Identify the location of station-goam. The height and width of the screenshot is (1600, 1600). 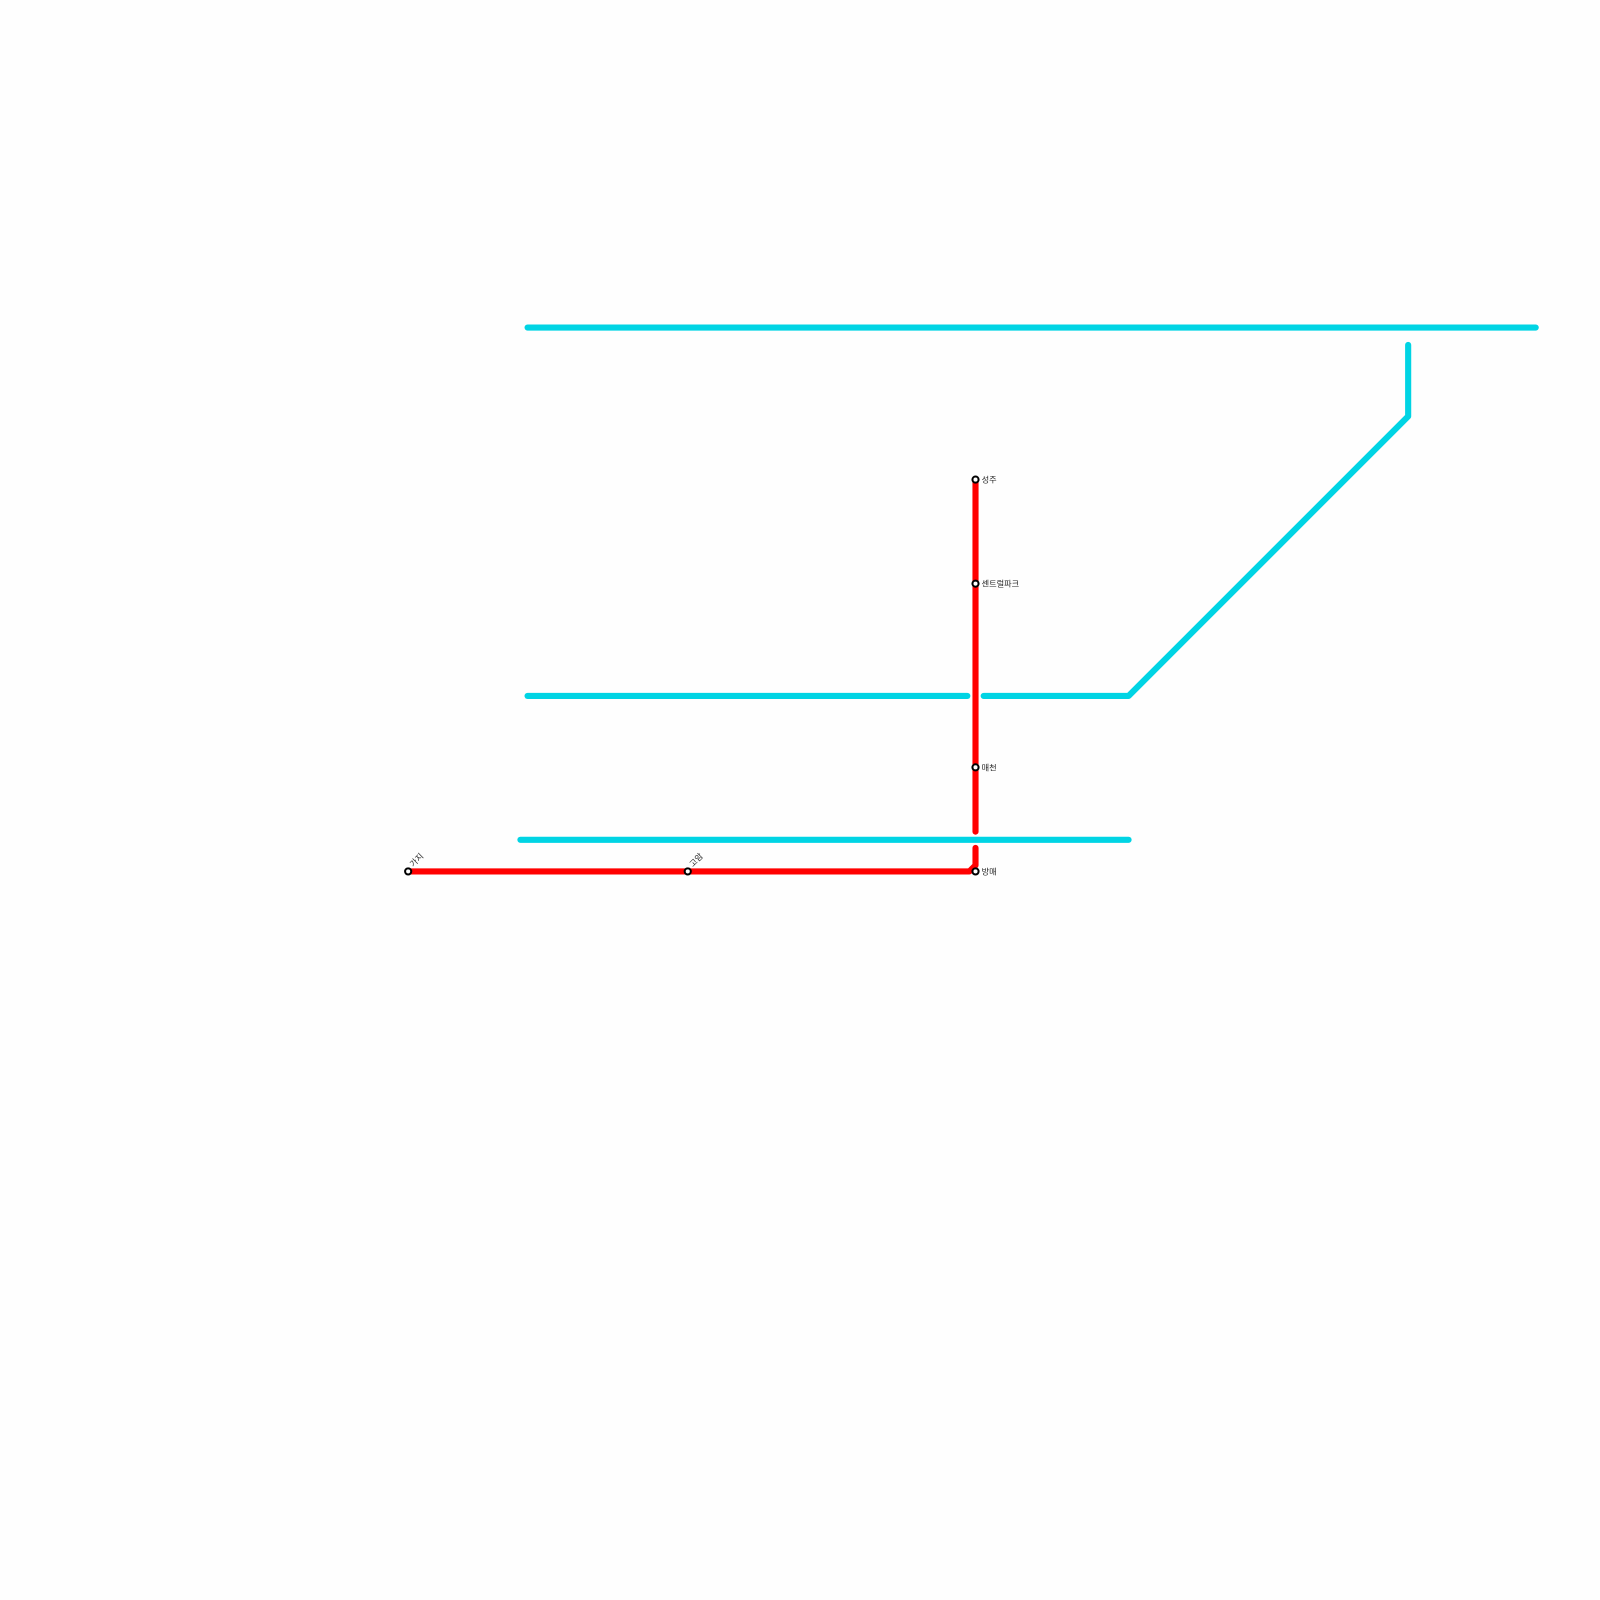
(687, 871).